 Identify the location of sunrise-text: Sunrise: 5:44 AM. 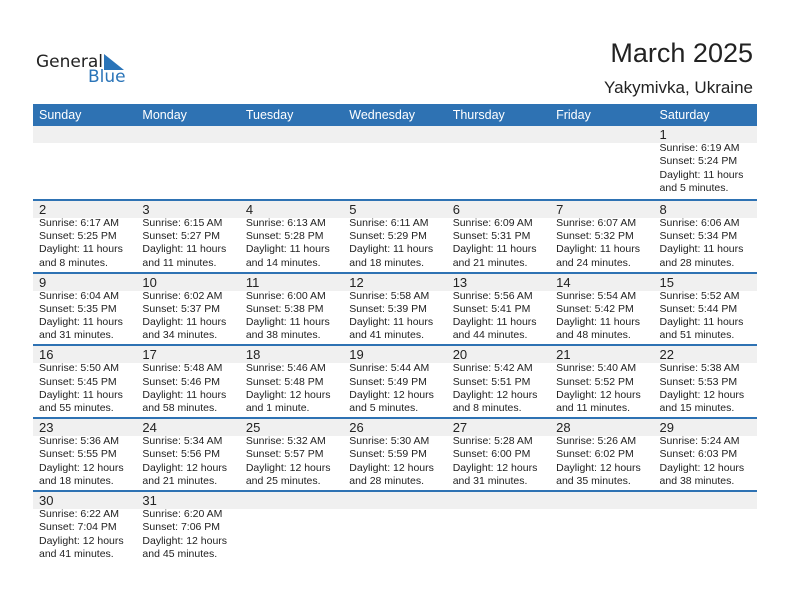
(389, 368).